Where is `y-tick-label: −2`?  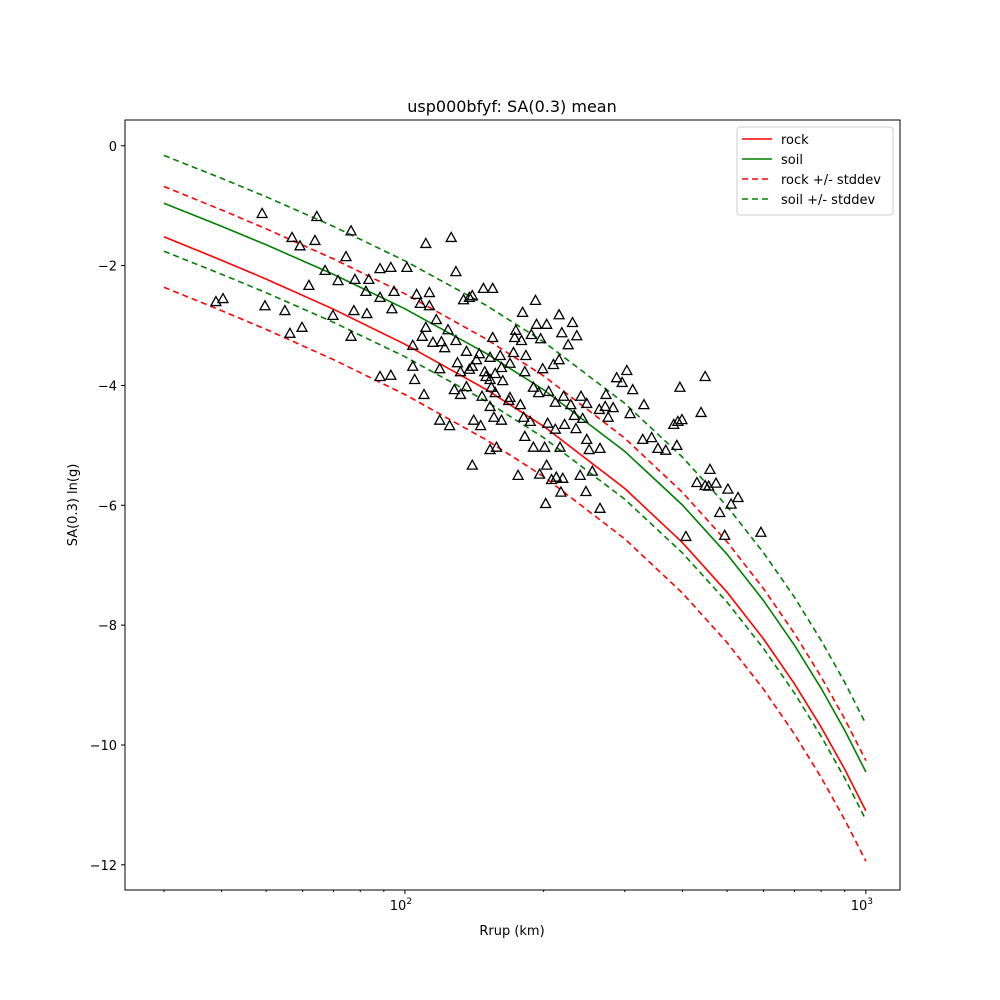
y-tick-label: −2 is located at coordinates (107, 267).